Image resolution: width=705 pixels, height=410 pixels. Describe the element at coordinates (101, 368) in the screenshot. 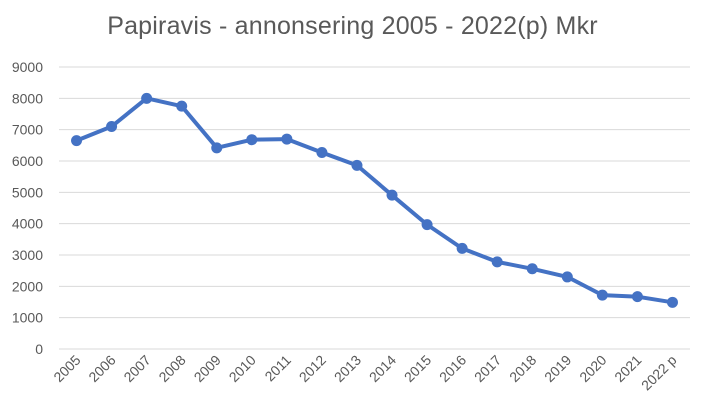

I see `x-tick-label: 2006` at that location.